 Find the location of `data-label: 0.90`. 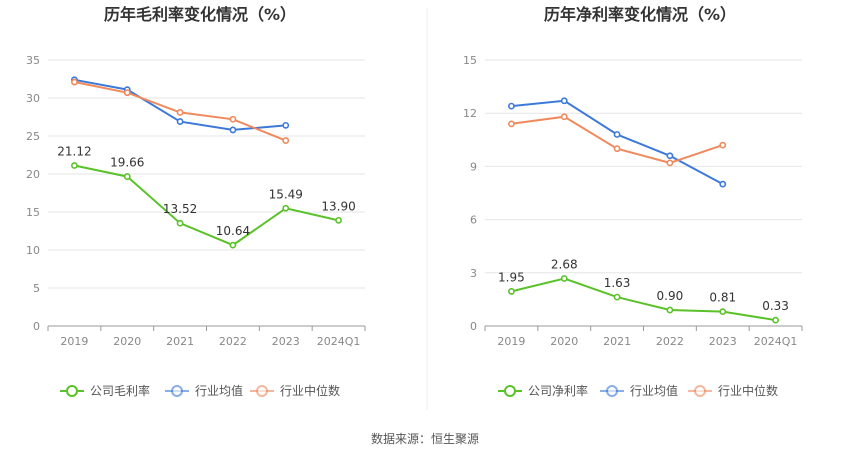

data-label: 0.90 is located at coordinates (670, 296).